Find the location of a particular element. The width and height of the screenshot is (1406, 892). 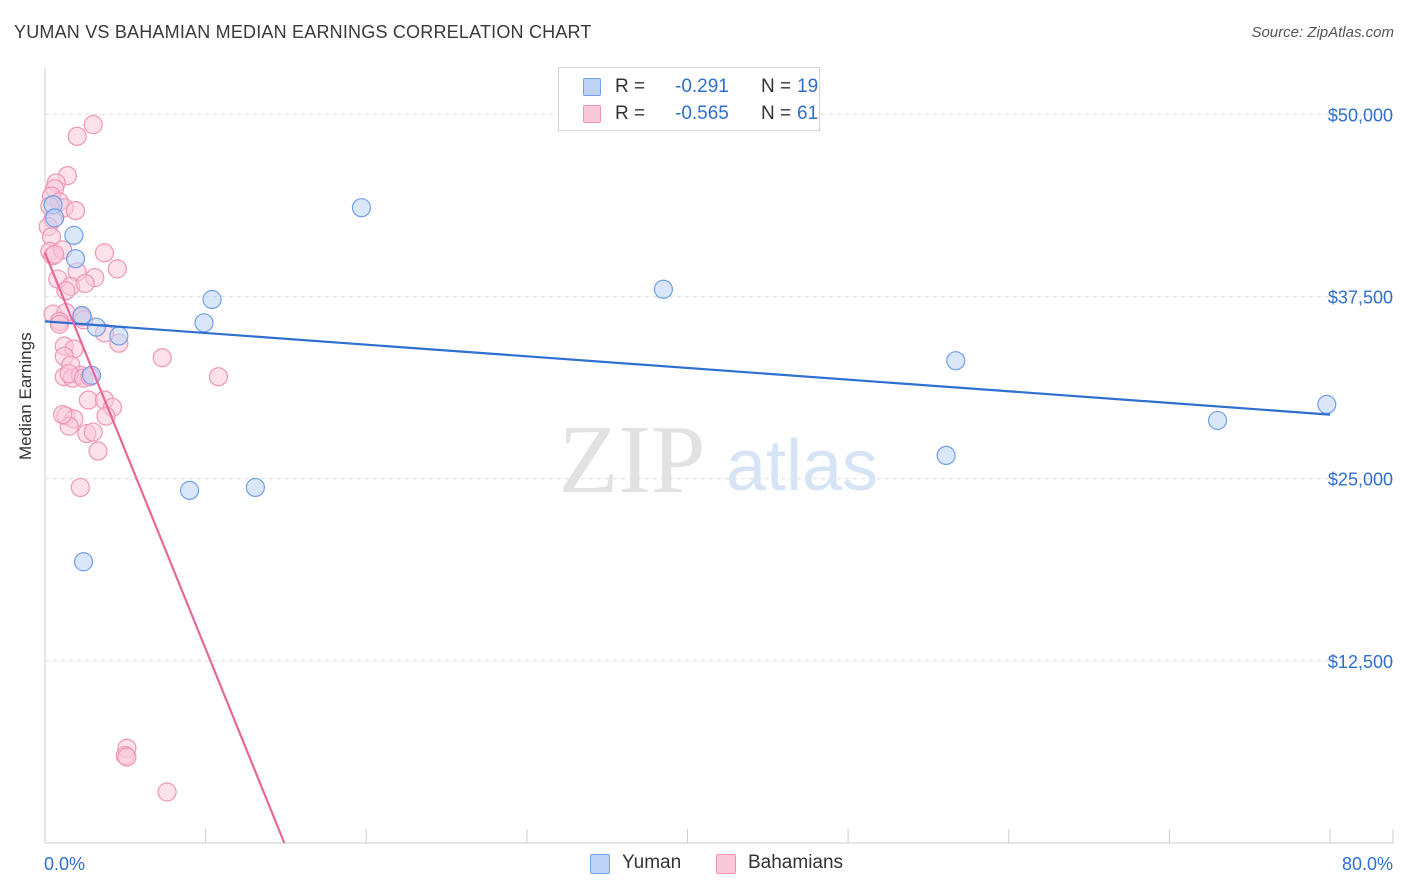

x-tick-labels: 0.0% 80.0% is located at coordinates (718, 864).